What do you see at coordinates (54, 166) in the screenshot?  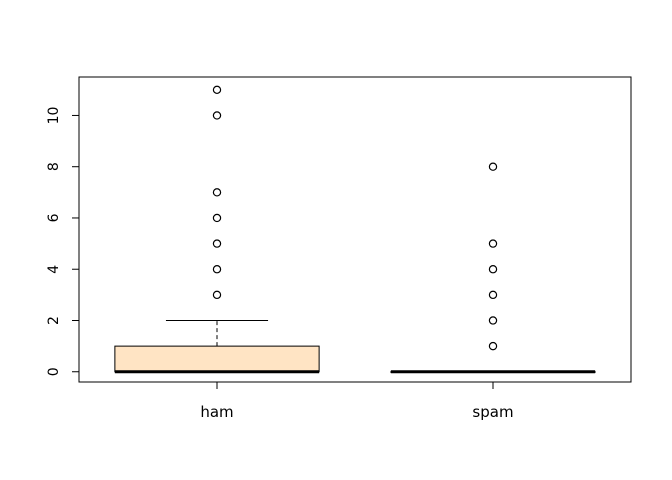 I see `y-tick-label: 8` at bounding box center [54, 166].